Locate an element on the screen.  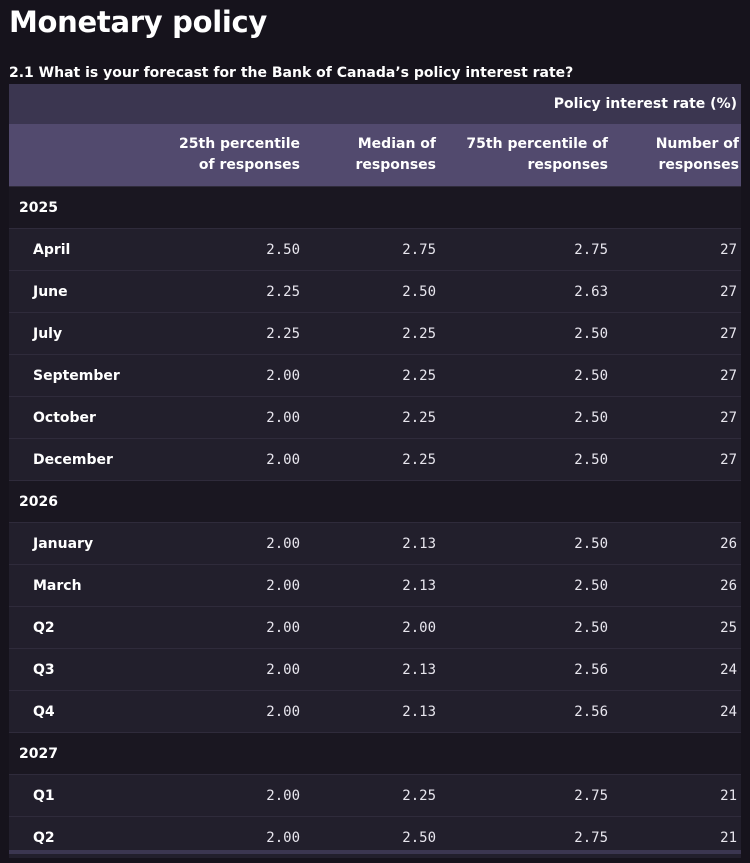
row-label: October is located at coordinates (72, 417).